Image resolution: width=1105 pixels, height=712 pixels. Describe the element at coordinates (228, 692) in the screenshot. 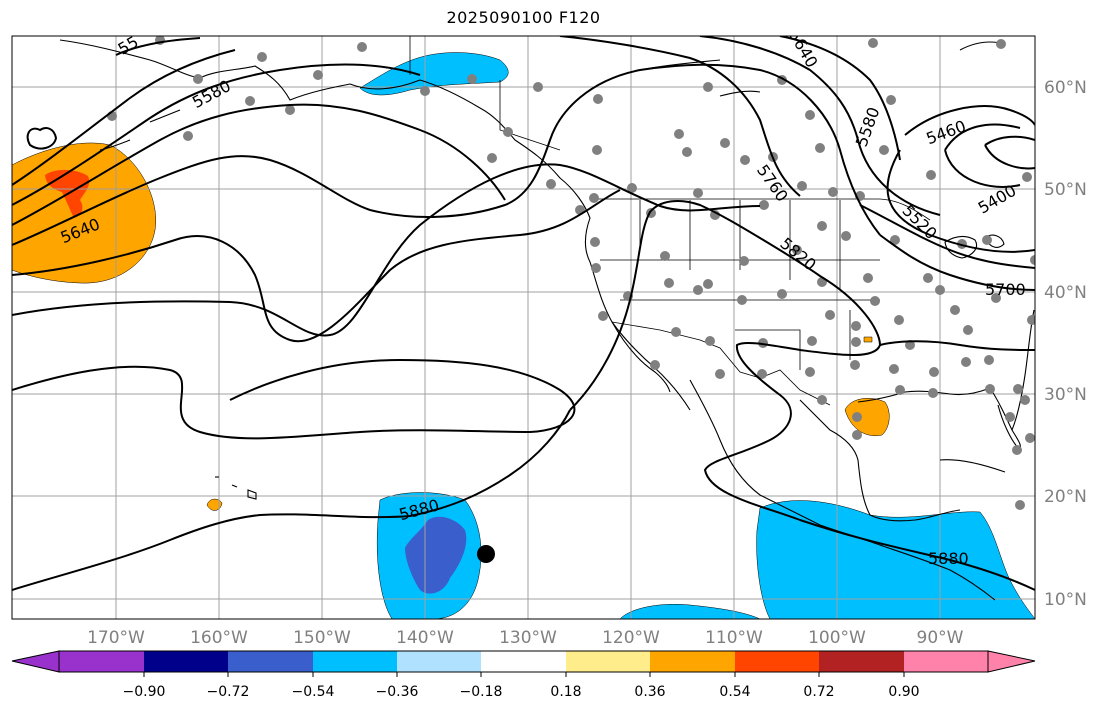

I see `colorbar-tick-1: −0.72` at that location.